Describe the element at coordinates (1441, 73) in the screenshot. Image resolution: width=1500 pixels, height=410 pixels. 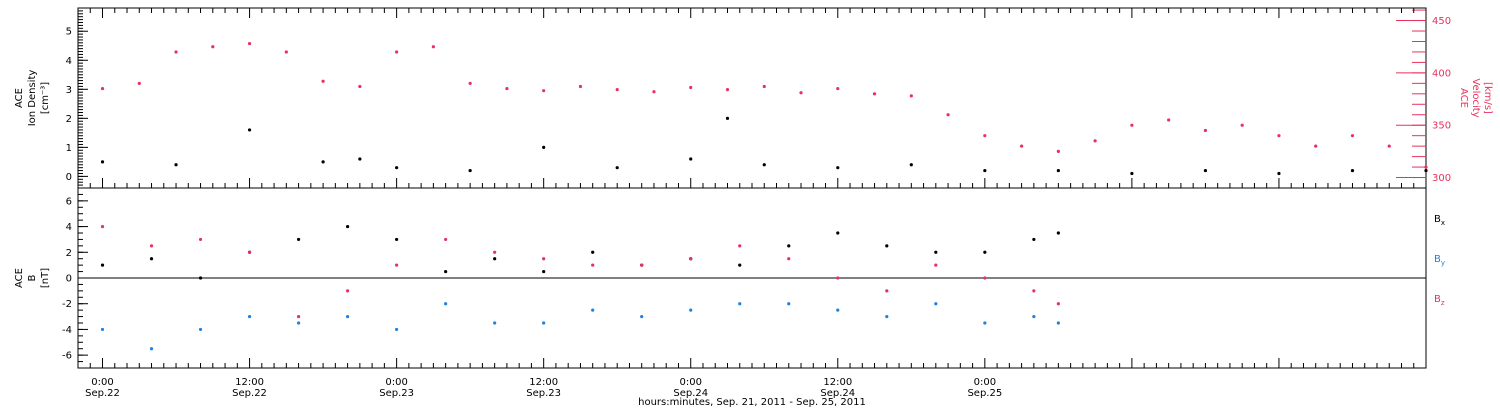
I see `top-right-tick-label: 400` at that location.